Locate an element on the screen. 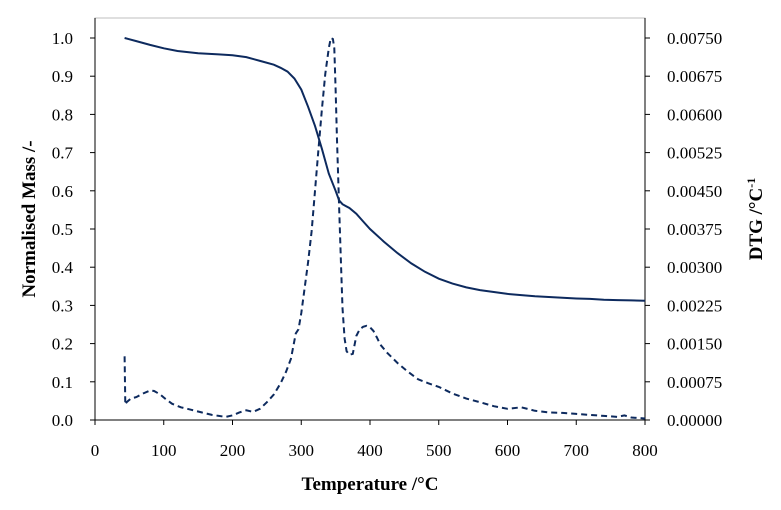 The width and height of the screenshot is (781, 510). x-tick-label: 800 is located at coordinates (645, 450).